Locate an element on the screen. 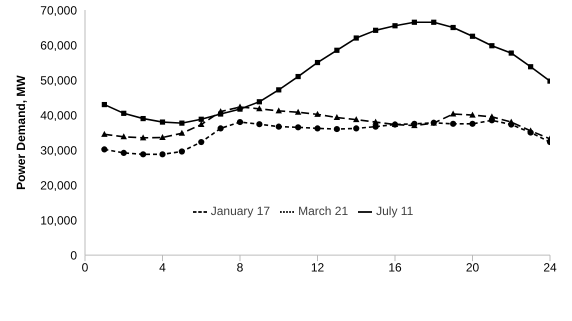 This screenshot has height=321, width=572. legend-label: January 17 is located at coordinates (240, 211).